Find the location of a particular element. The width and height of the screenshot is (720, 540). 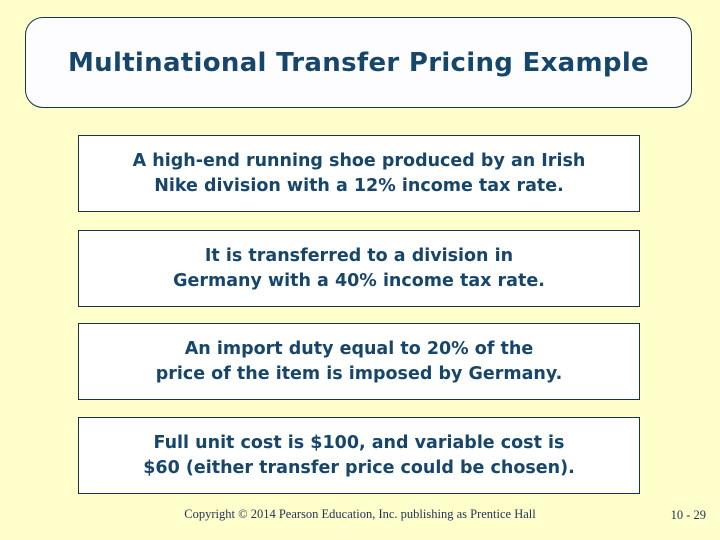

statement-line: Germany with a 40% income tax rate. is located at coordinates (359, 280).